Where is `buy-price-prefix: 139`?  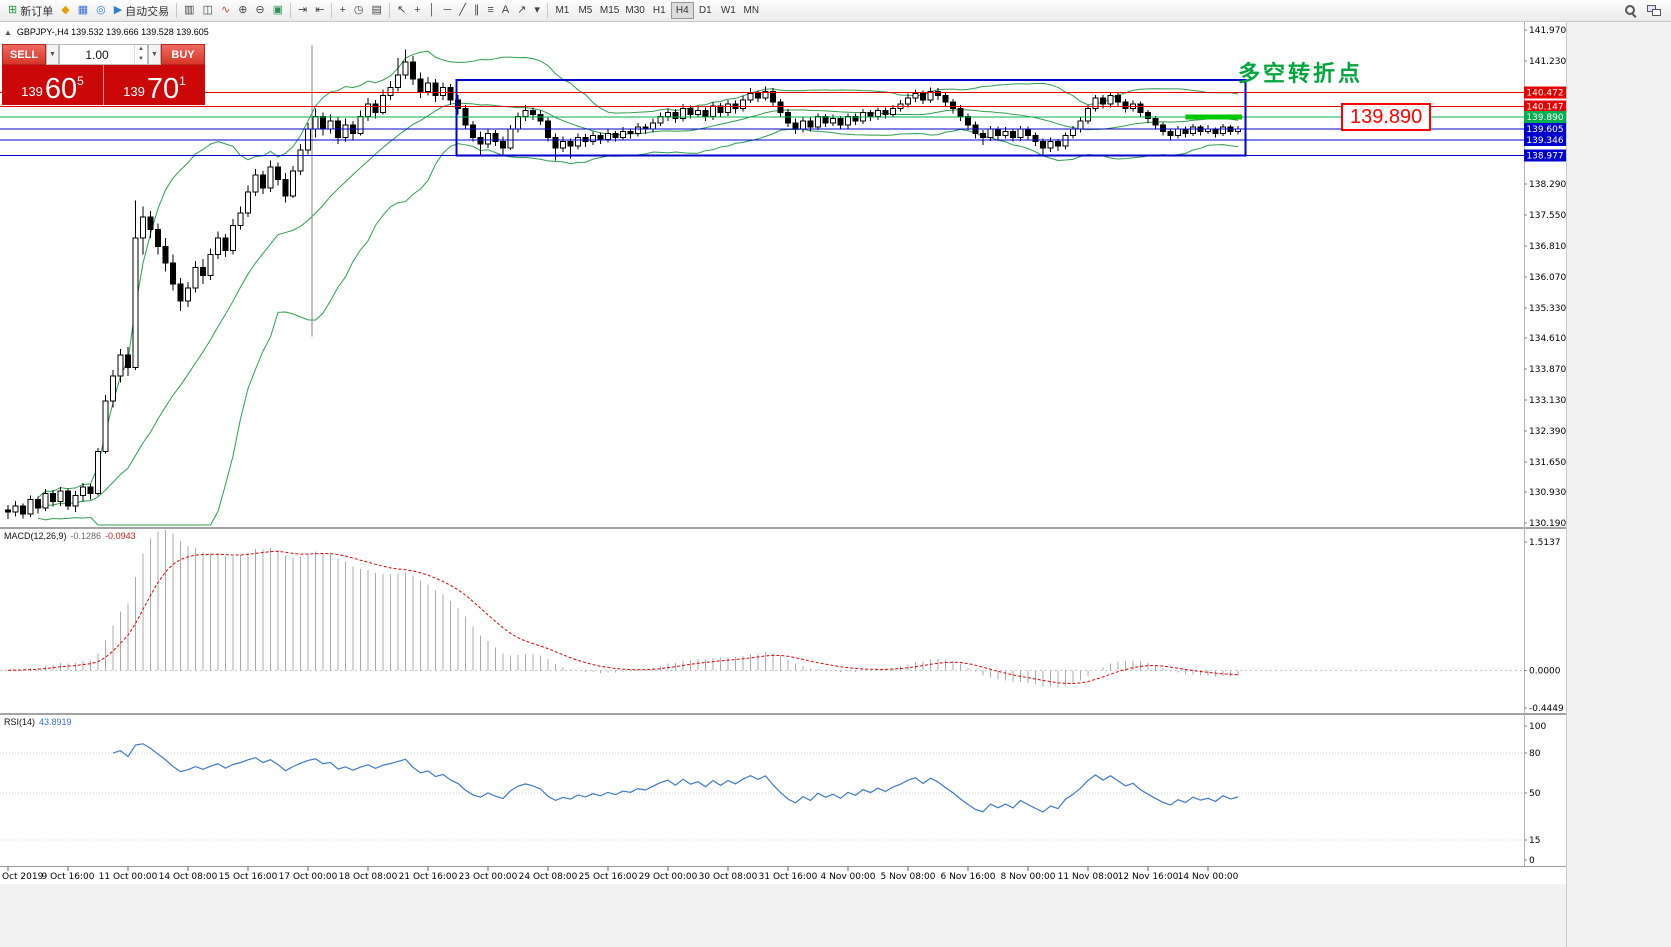
buy-price-prefix: 139 is located at coordinates (134, 91).